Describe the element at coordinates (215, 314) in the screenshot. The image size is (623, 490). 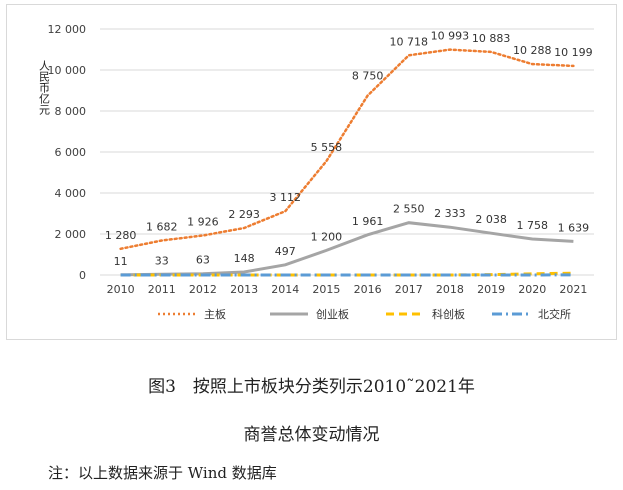
I see `legend-label: 主板` at that location.